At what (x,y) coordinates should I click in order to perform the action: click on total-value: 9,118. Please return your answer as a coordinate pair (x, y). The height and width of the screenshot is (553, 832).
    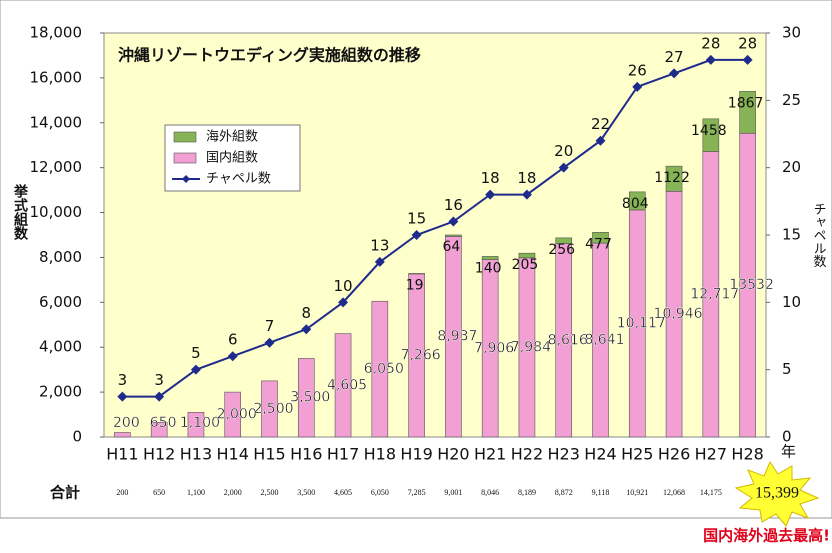
    Looking at the image, I should click on (601, 492).